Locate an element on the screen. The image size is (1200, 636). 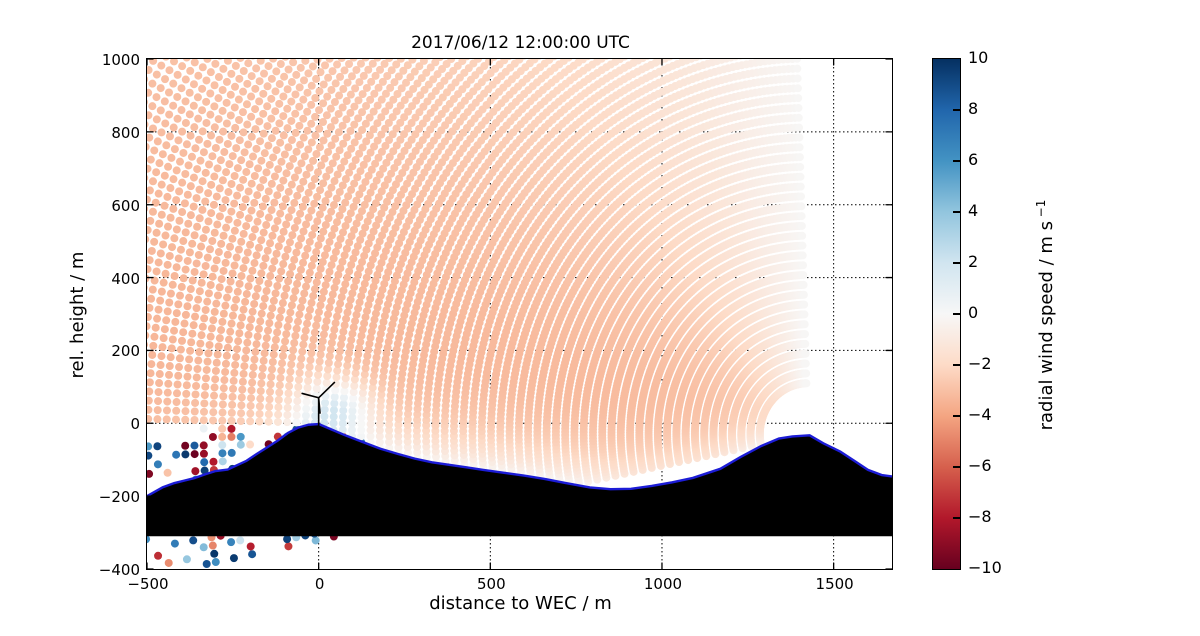
y-tick-label: 400 is located at coordinates (125, 278).